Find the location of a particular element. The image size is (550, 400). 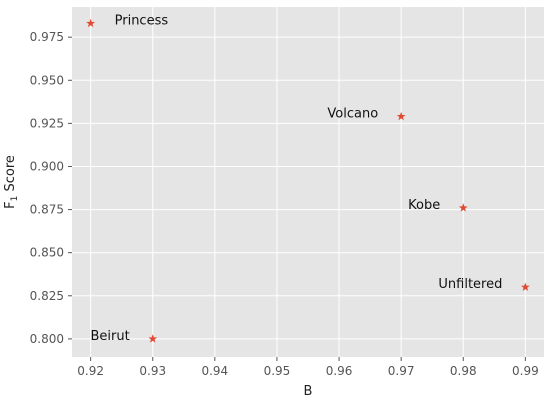

x-tick-label: 0.96 is located at coordinates (339, 371).